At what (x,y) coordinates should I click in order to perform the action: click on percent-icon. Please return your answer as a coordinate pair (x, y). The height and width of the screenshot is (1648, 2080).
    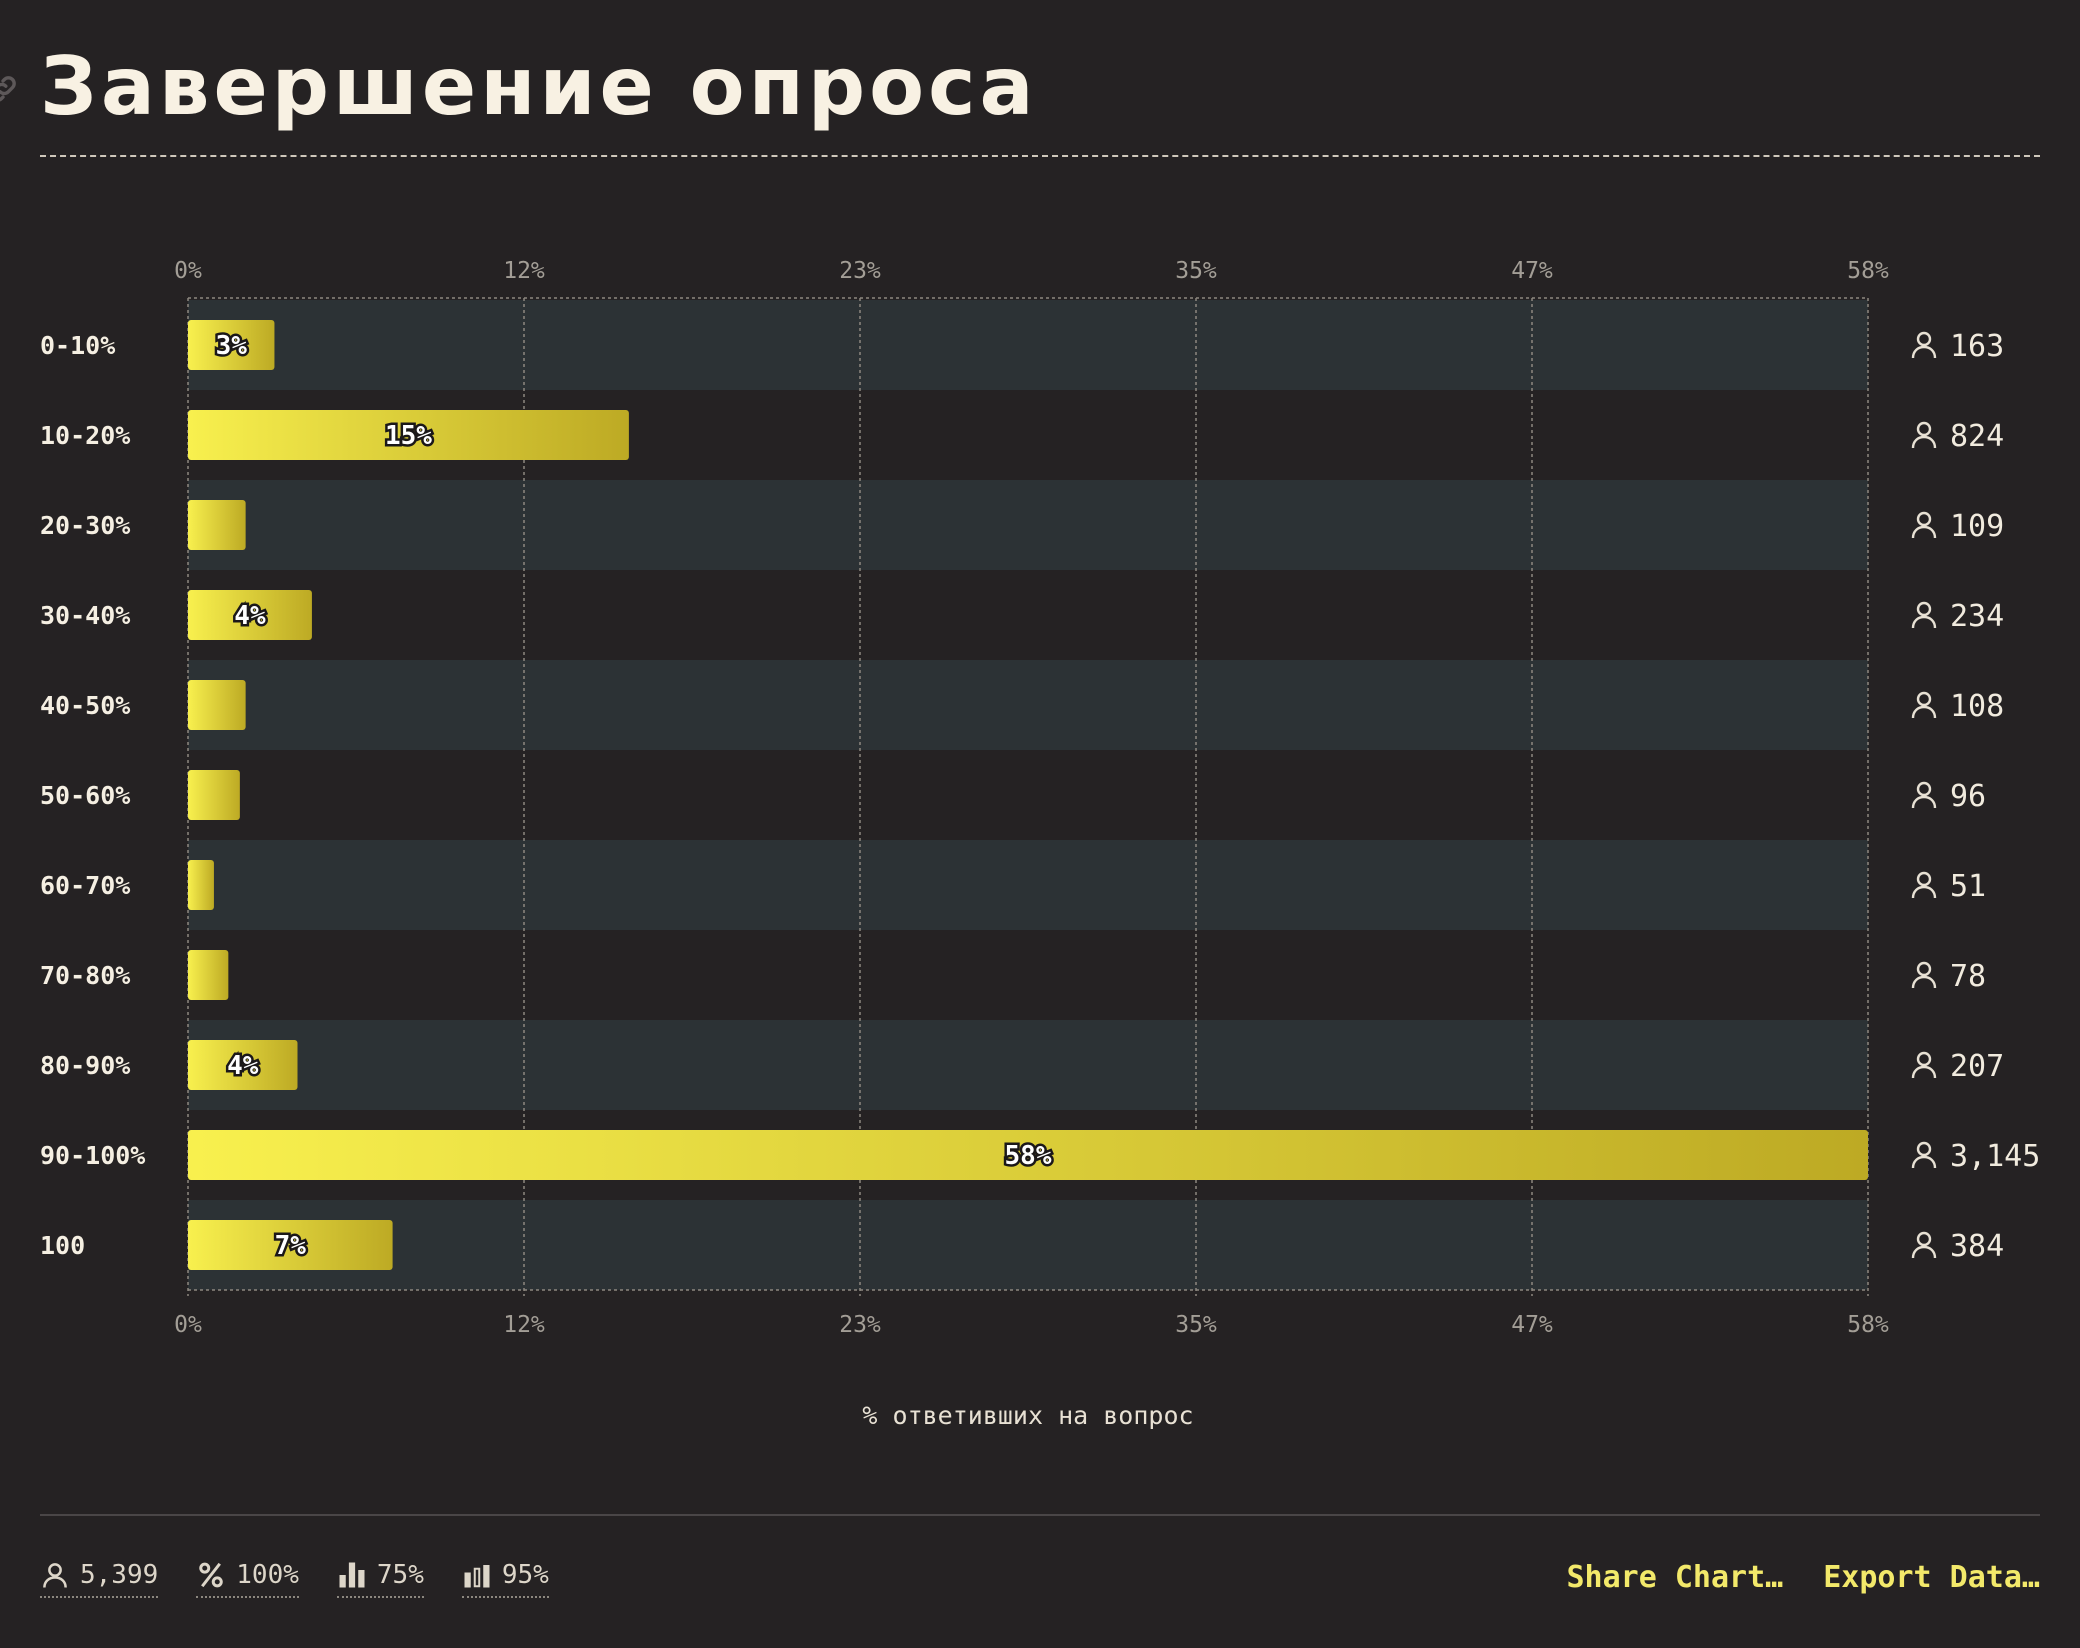
    Looking at the image, I should click on (211, 1575).